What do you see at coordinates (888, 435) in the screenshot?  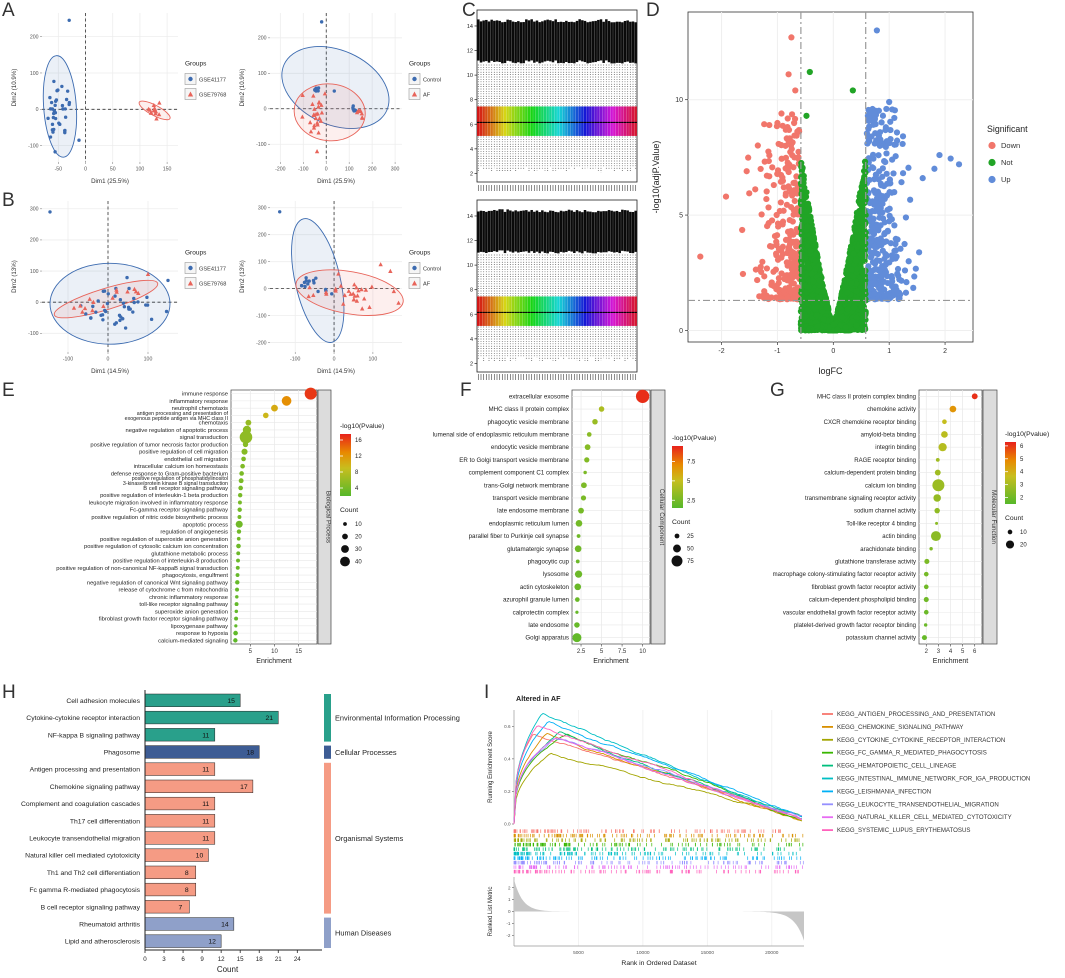 I see `svg-text: amyloid-beta binding` at bounding box center [888, 435].